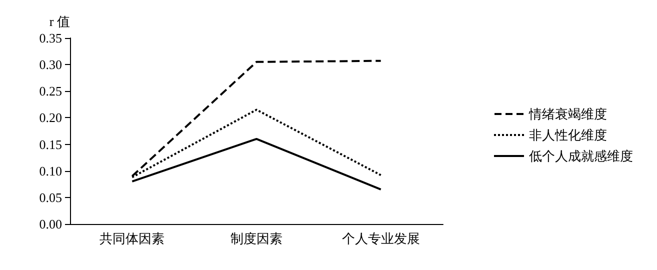 The width and height of the screenshot is (657, 270). What do you see at coordinates (256, 238) in the screenshot?
I see `x-tick-label: 制度因素` at bounding box center [256, 238].